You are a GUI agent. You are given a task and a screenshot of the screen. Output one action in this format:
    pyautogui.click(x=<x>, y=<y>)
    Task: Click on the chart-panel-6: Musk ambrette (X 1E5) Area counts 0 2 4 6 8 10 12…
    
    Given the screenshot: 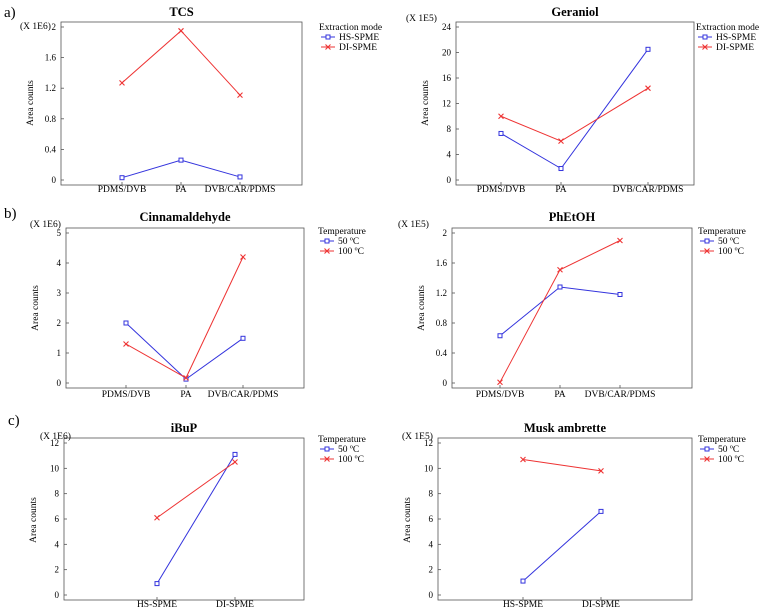 What is the action you would take?
    pyautogui.click(x=574, y=515)
    